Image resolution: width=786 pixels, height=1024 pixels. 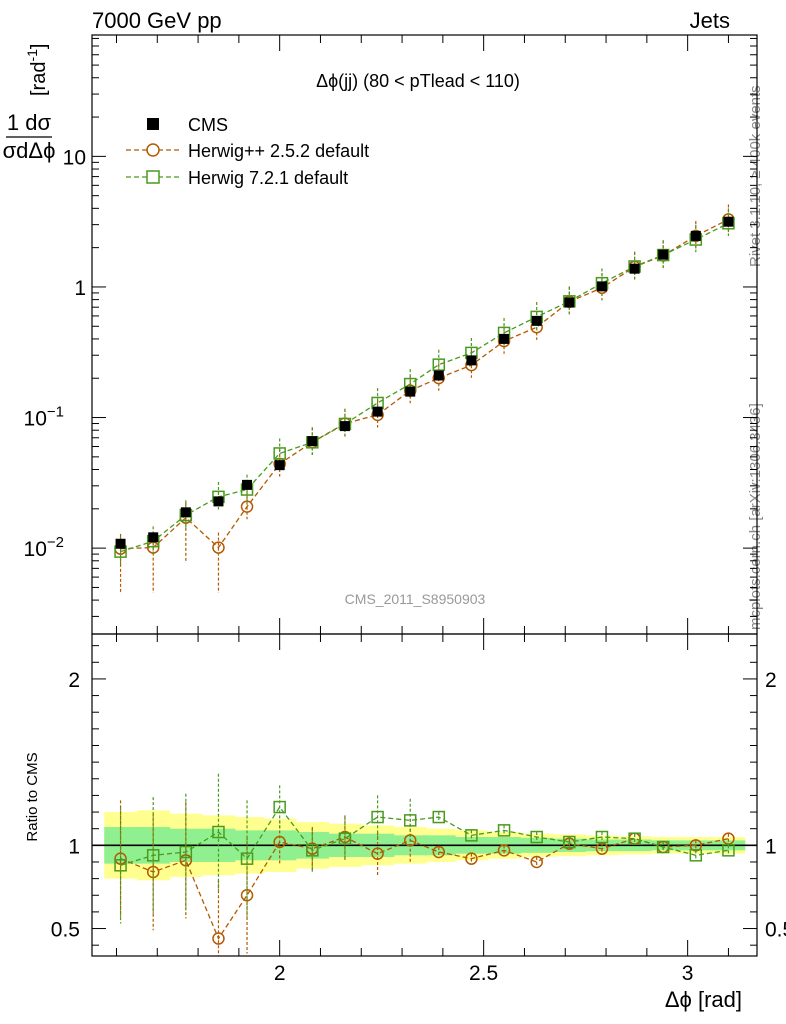 I want to click on y-axis-title-ratio: Ratio to CMS, so click(x=32, y=796).